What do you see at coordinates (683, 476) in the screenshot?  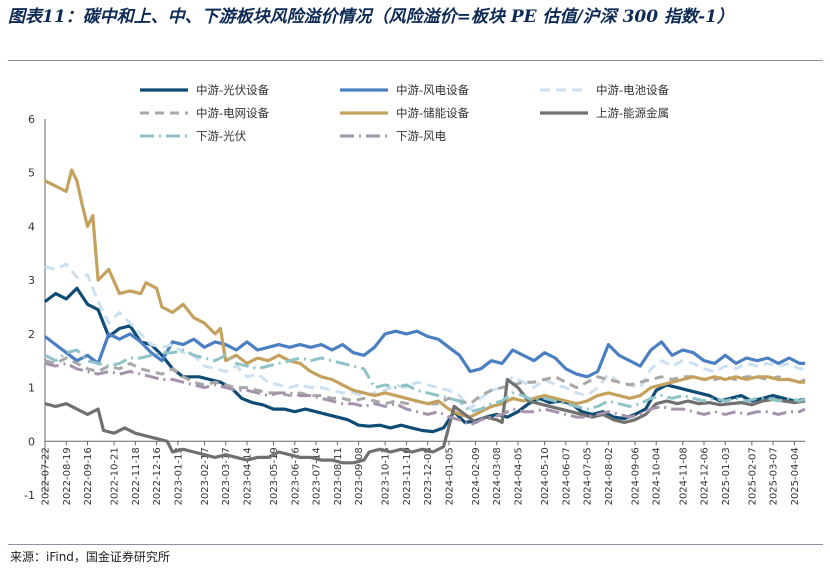 I see `x-tick-label: 2024-11-08` at bounding box center [683, 476].